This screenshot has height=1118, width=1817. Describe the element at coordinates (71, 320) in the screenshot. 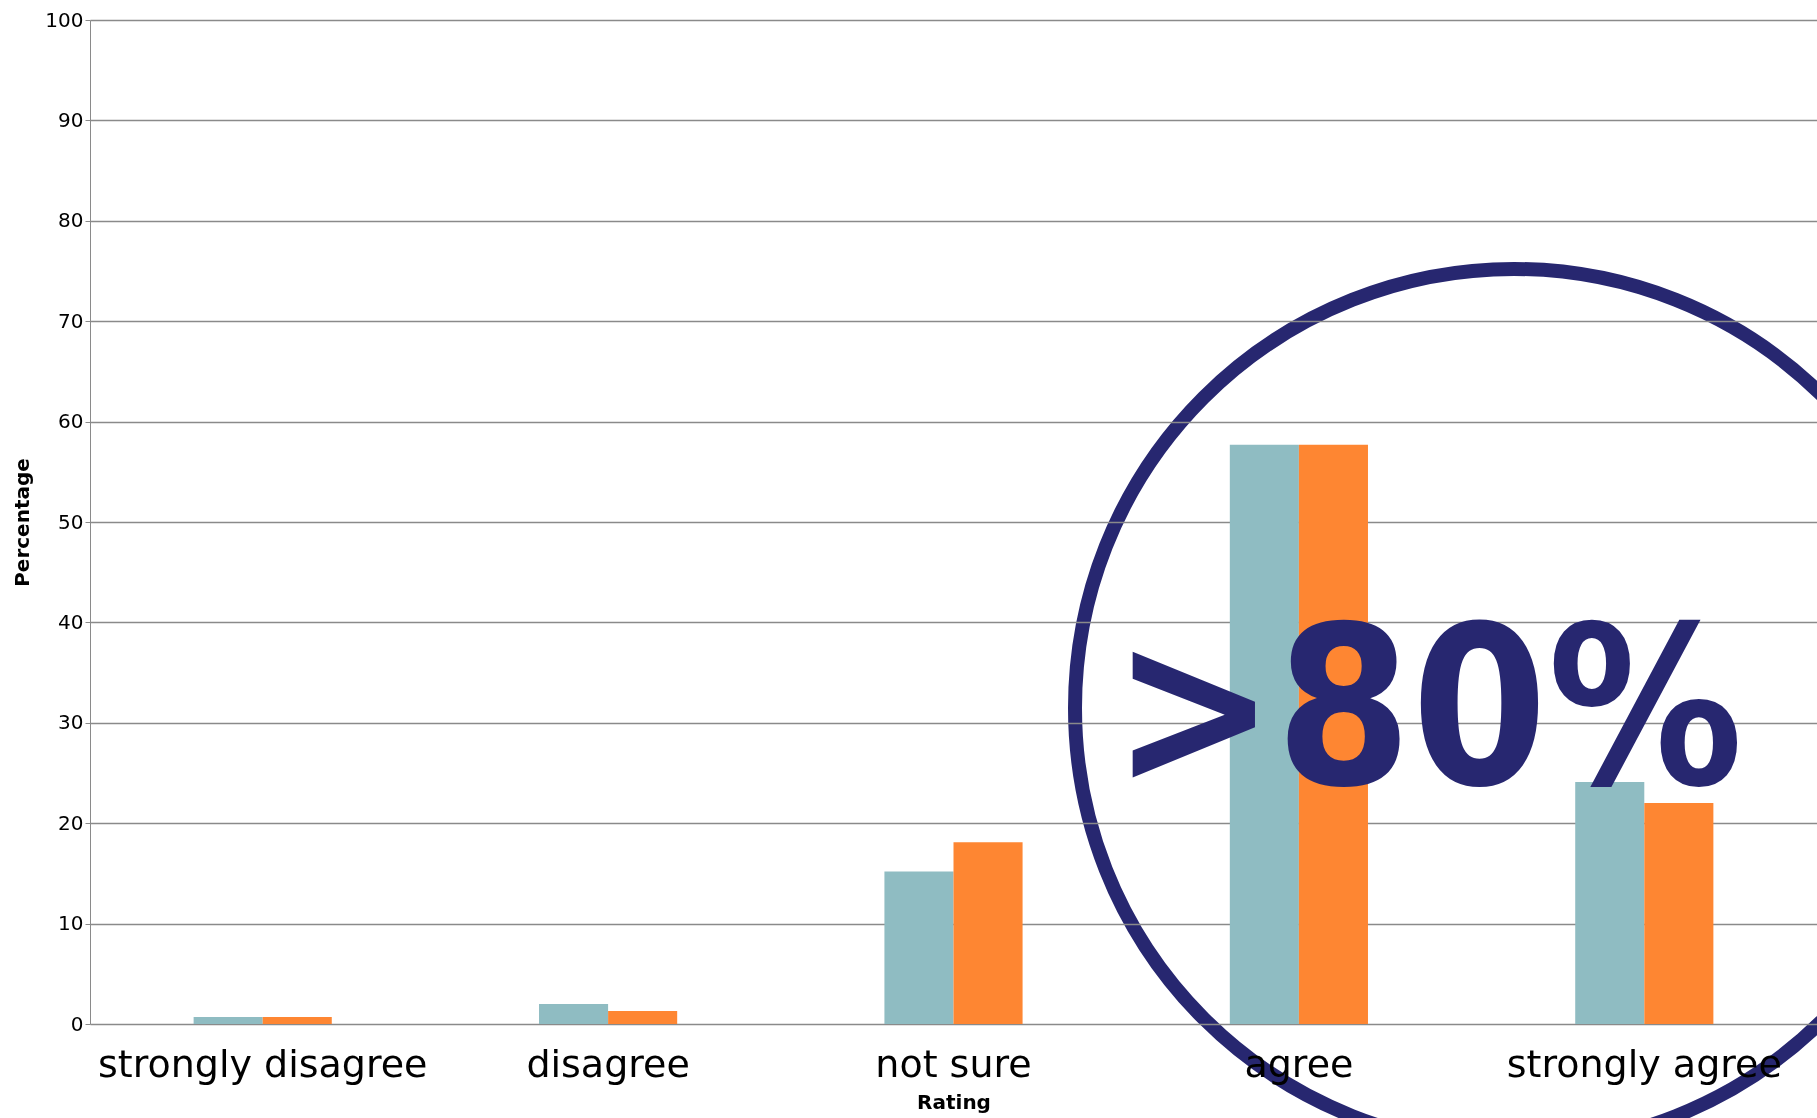

I see `y-tick-label: 70` at that location.